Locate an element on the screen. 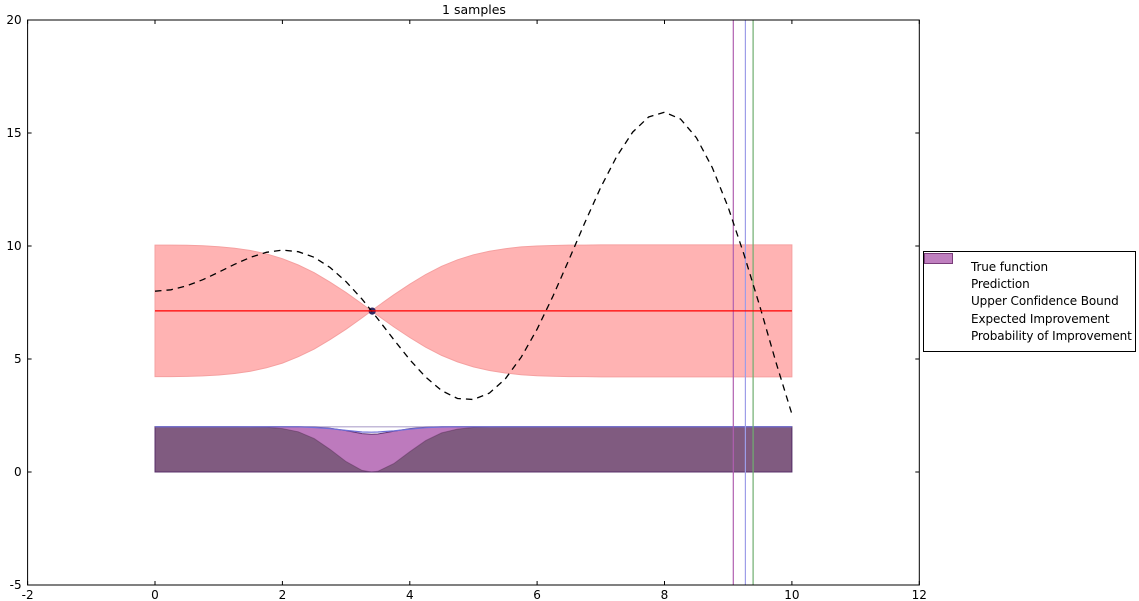 This screenshot has height=601, width=1139. legend-label: Prediction is located at coordinates (1000, 284).